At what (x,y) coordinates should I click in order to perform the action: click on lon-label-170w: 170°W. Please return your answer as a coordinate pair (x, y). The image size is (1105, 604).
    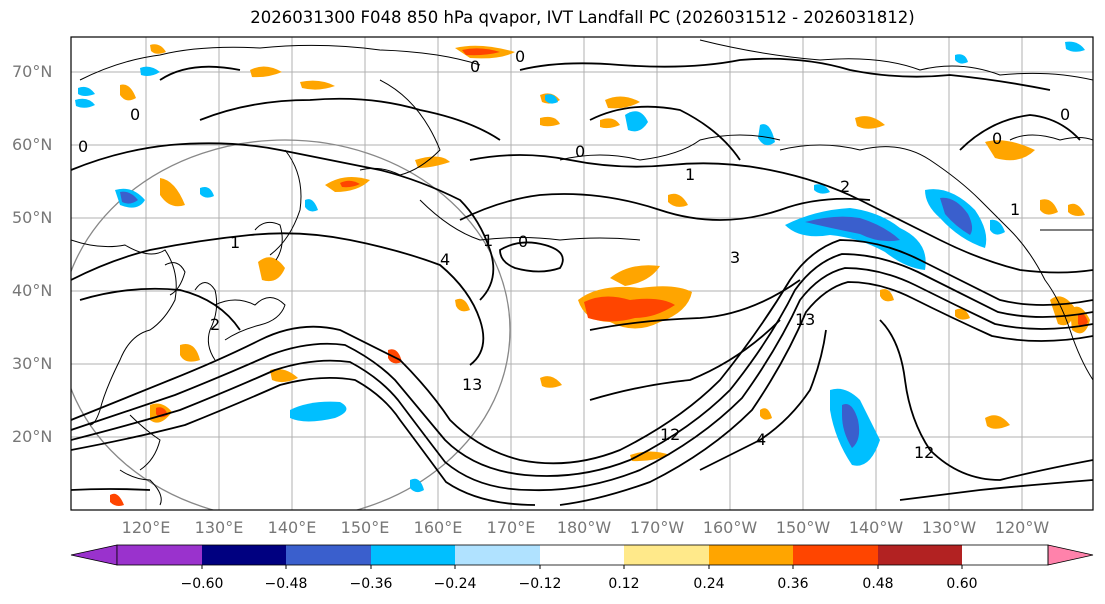
    Looking at the image, I should click on (657, 527).